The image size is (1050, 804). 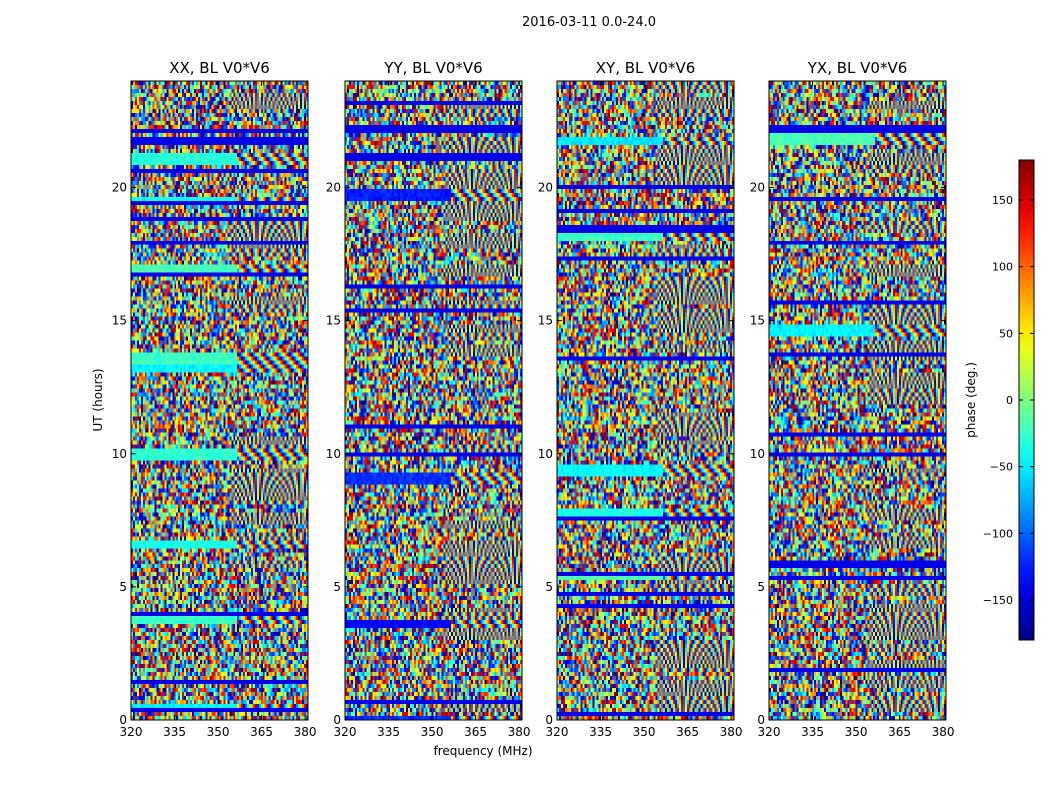 I want to click on panel-title: XX, BL V0*V6, so click(x=219, y=68).